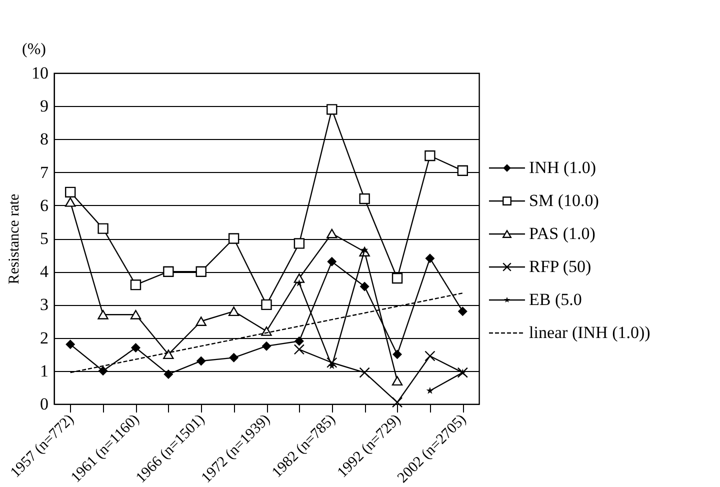  What do you see at coordinates (589, 332) in the screenshot?
I see `legend-label: linear (INH (1.0))` at bounding box center [589, 332].